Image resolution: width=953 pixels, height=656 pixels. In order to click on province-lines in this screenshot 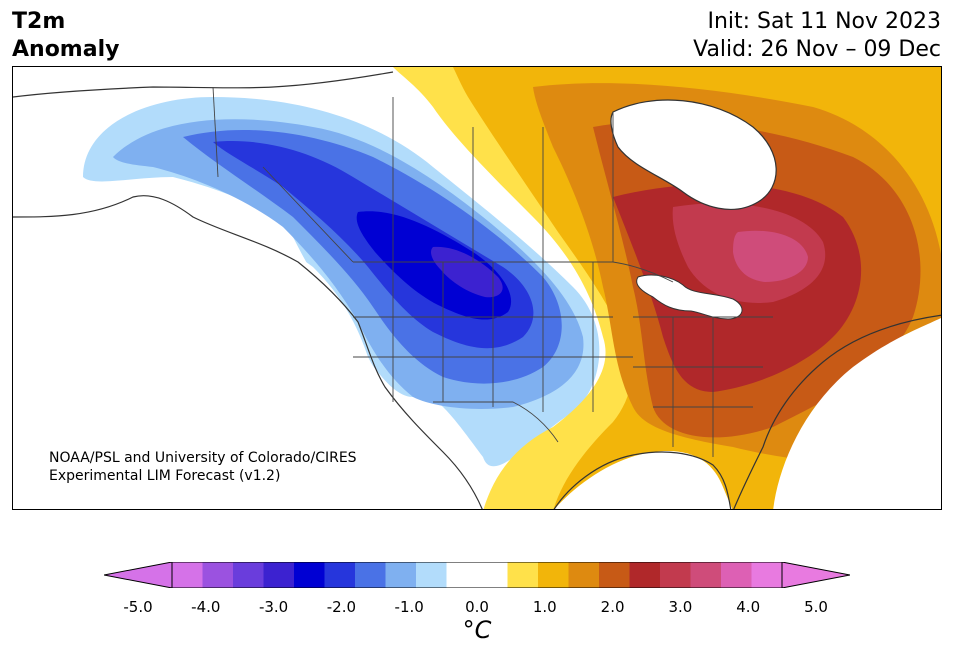, I will do `click(438, 180)`.